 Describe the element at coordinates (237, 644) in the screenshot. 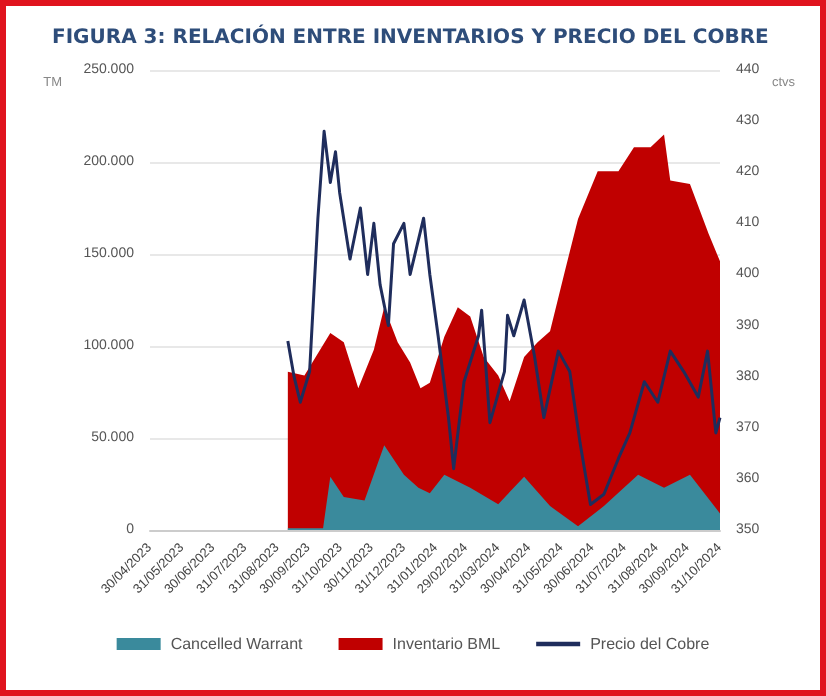

I see `legend-label: Cancelled Warrant` at that location.